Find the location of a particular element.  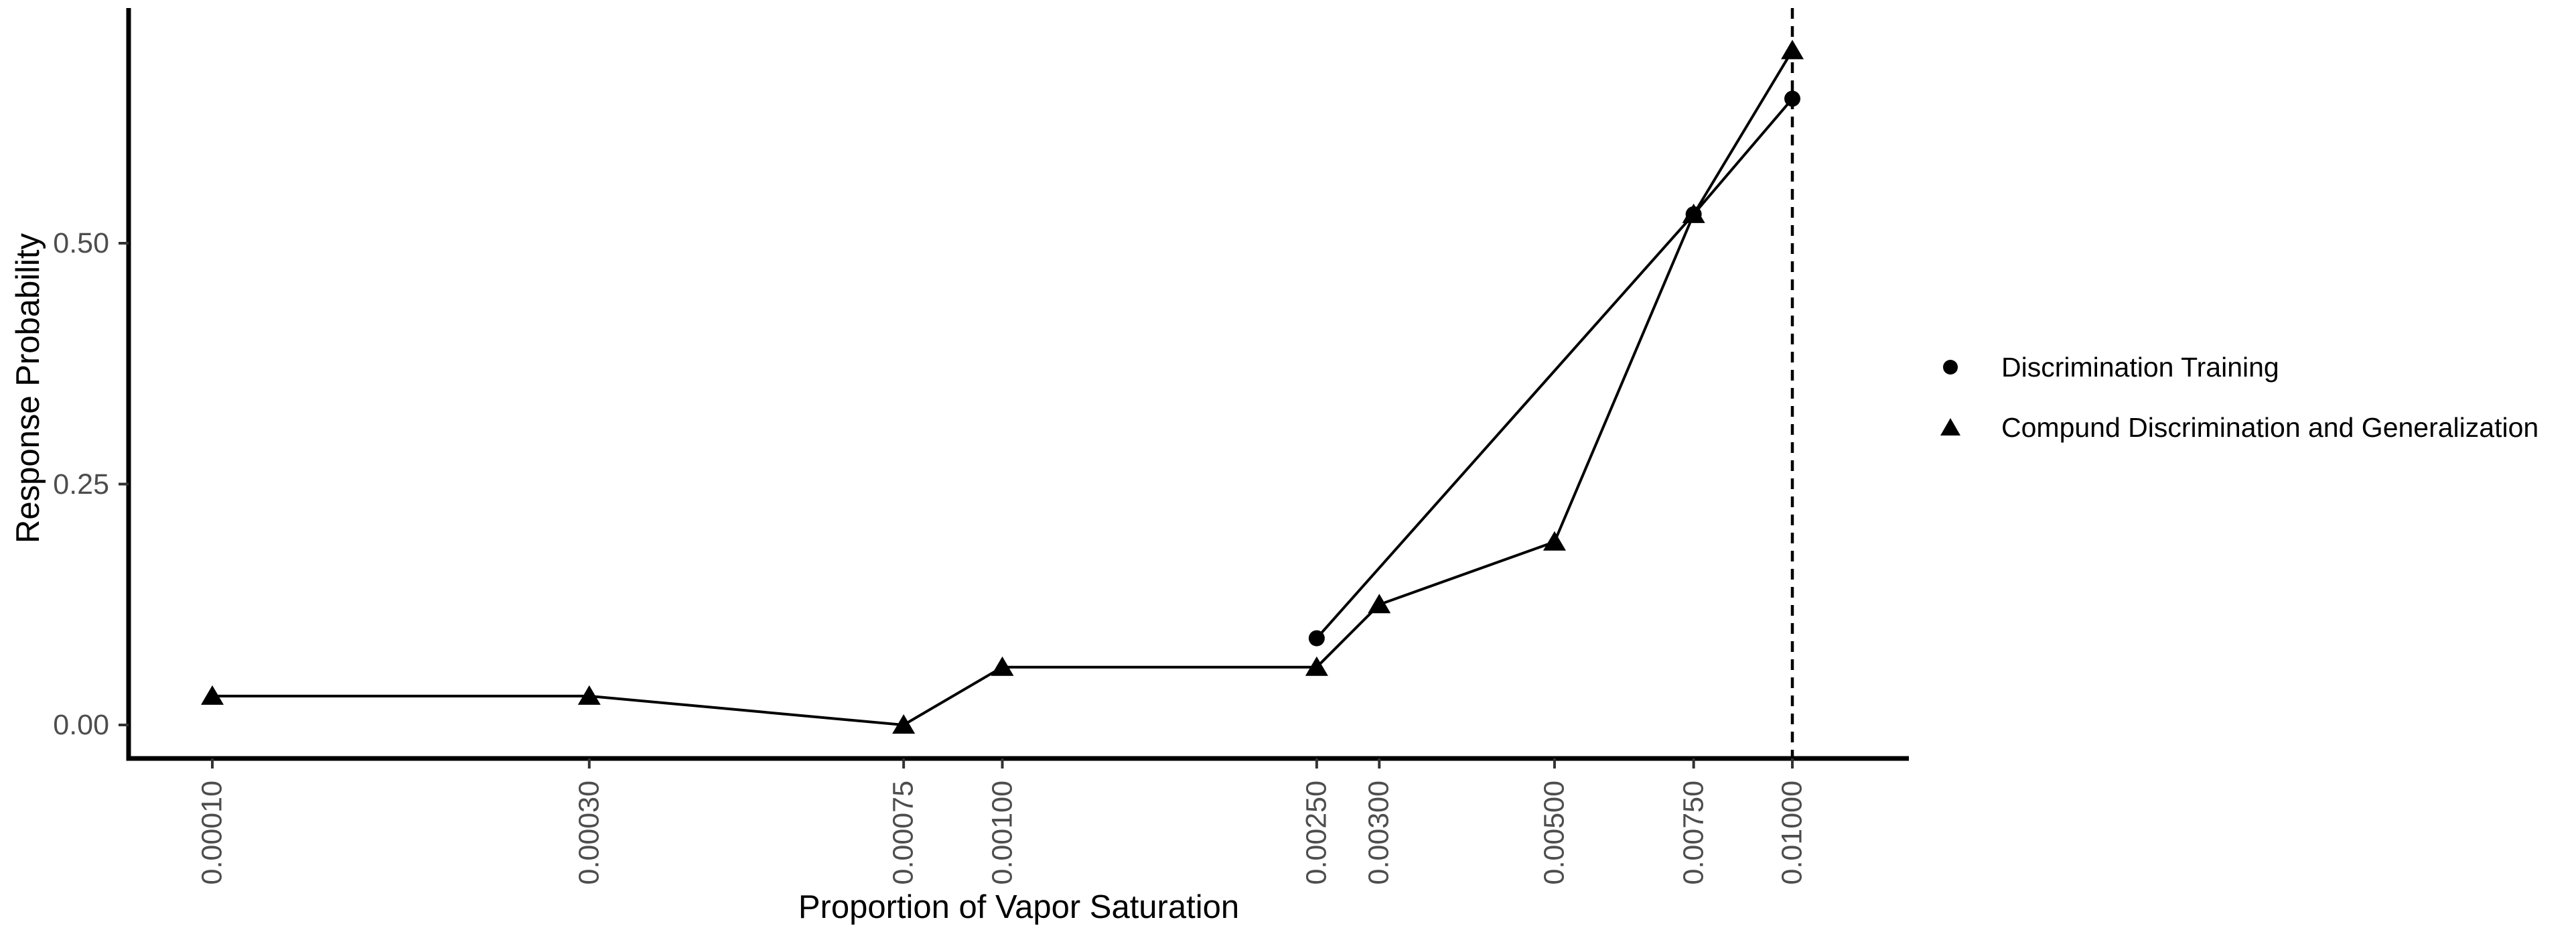

x-tick-label: 0.00075 is located at coordinates (903, 833).